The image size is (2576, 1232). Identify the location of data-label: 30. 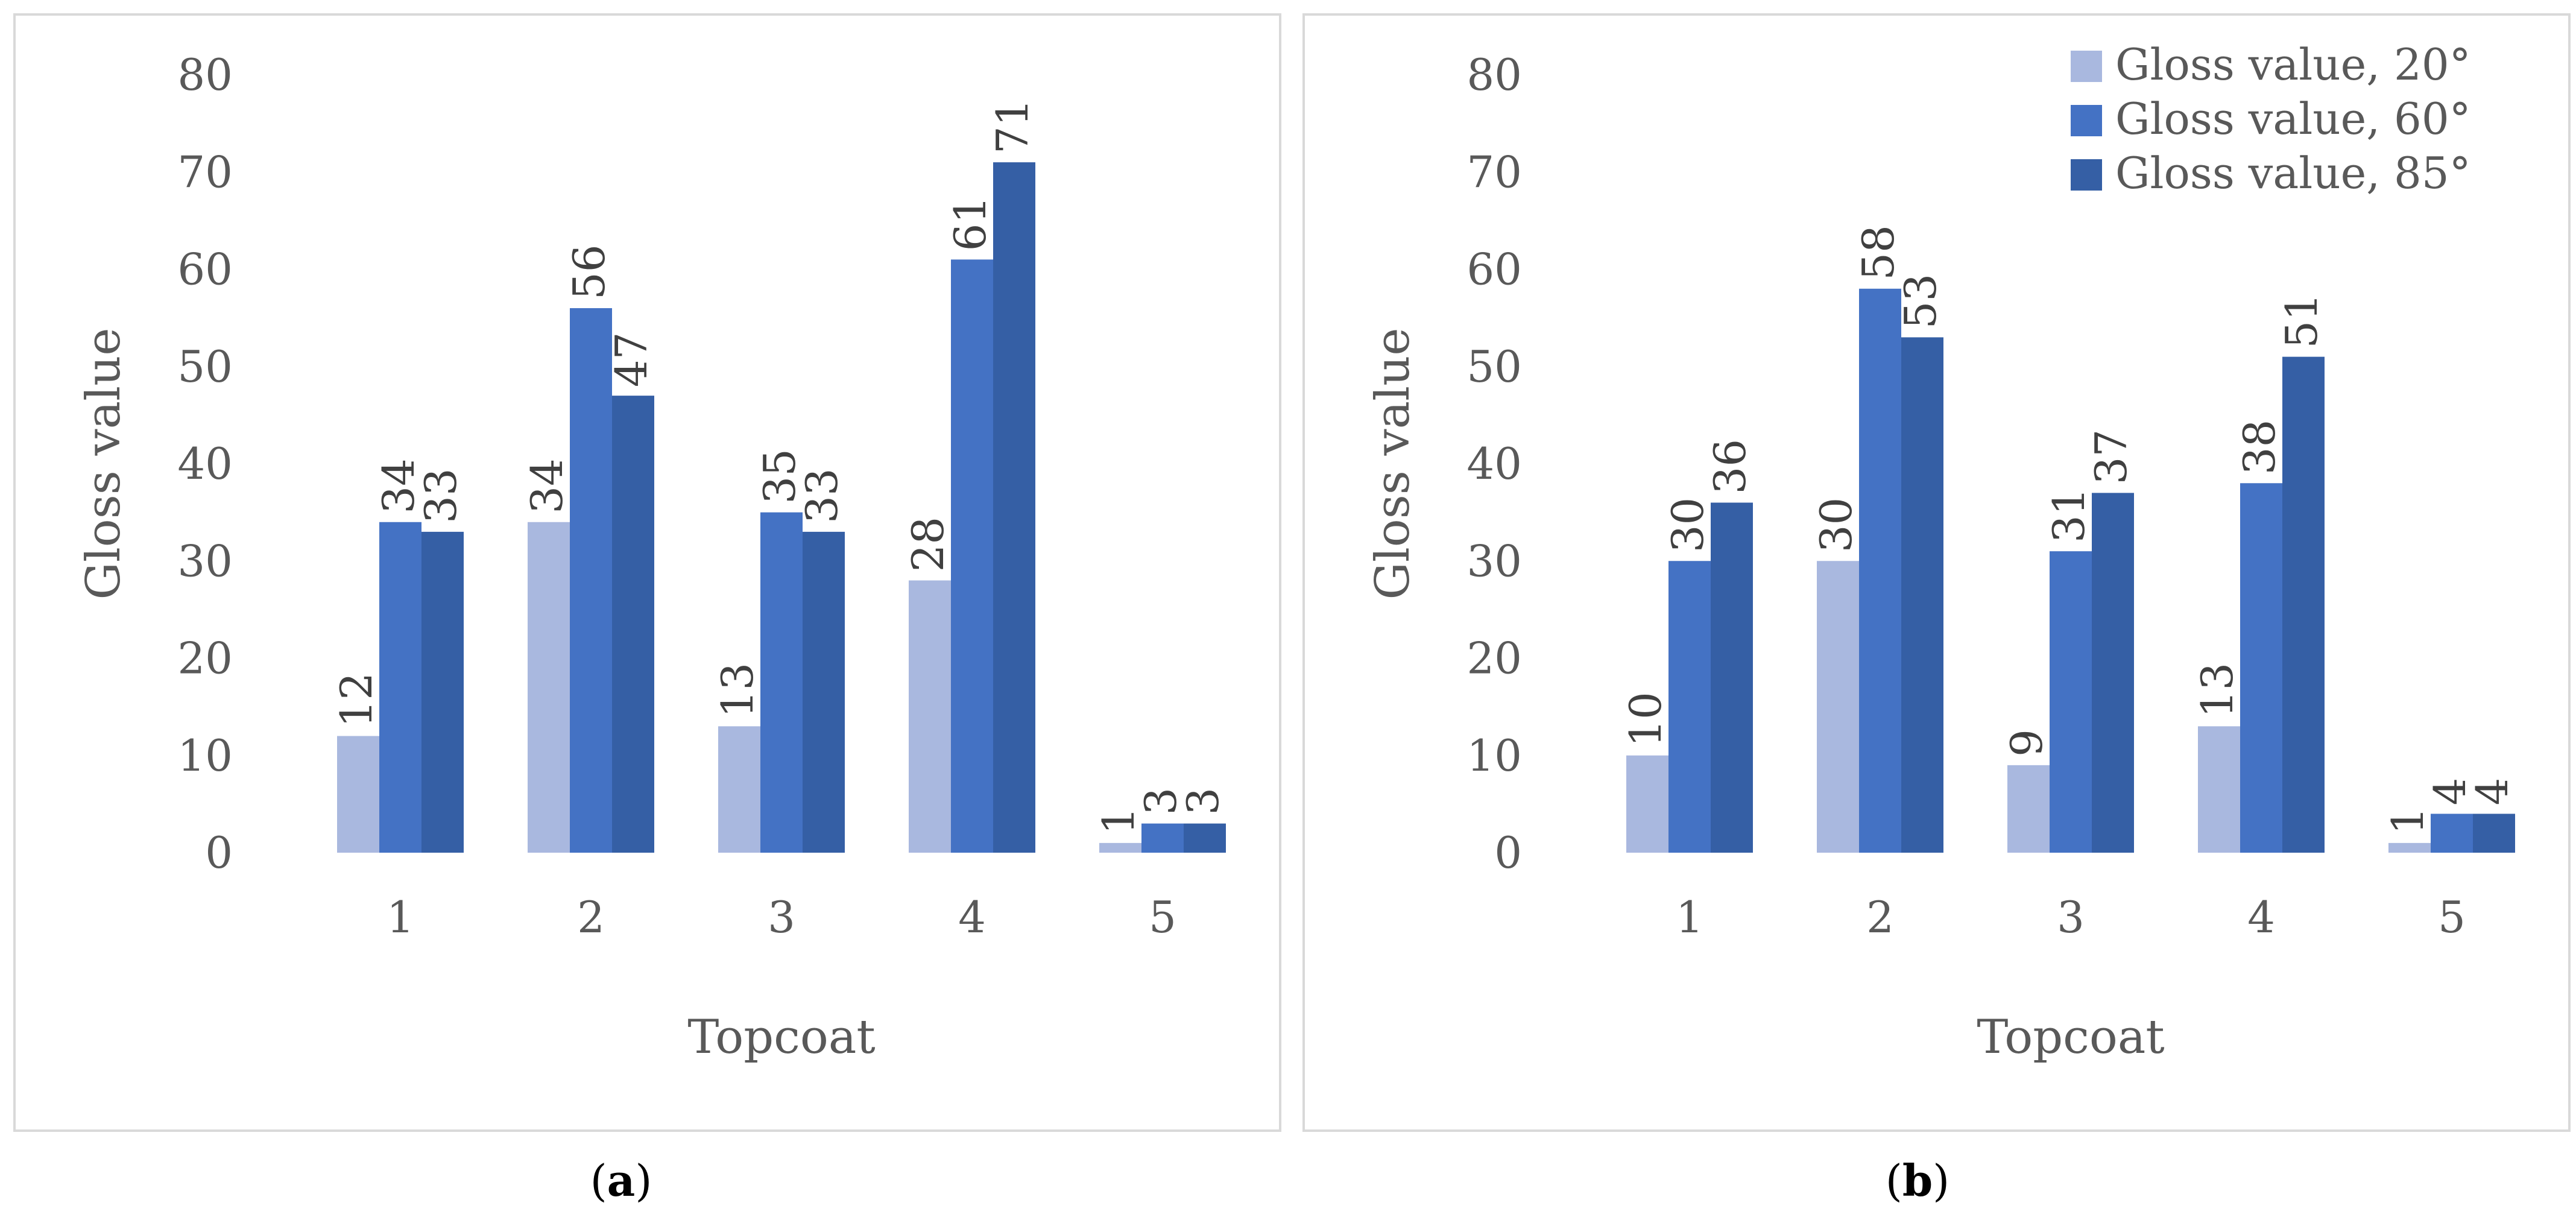
(1687, 525).